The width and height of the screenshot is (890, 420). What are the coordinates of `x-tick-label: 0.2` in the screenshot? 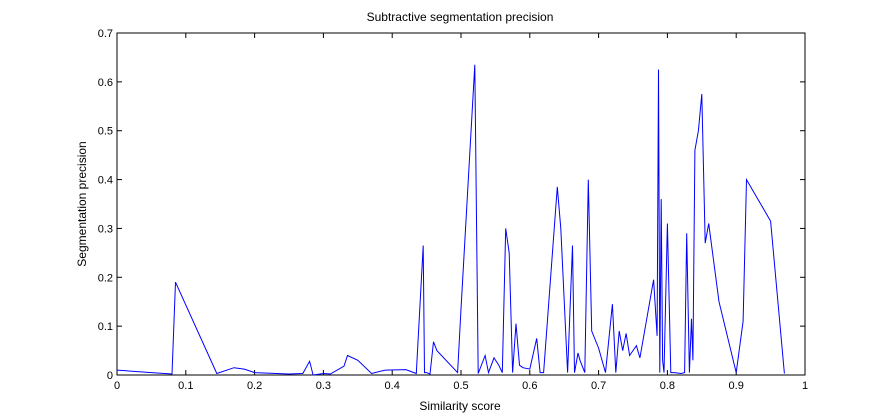 It's located at (254, 386).